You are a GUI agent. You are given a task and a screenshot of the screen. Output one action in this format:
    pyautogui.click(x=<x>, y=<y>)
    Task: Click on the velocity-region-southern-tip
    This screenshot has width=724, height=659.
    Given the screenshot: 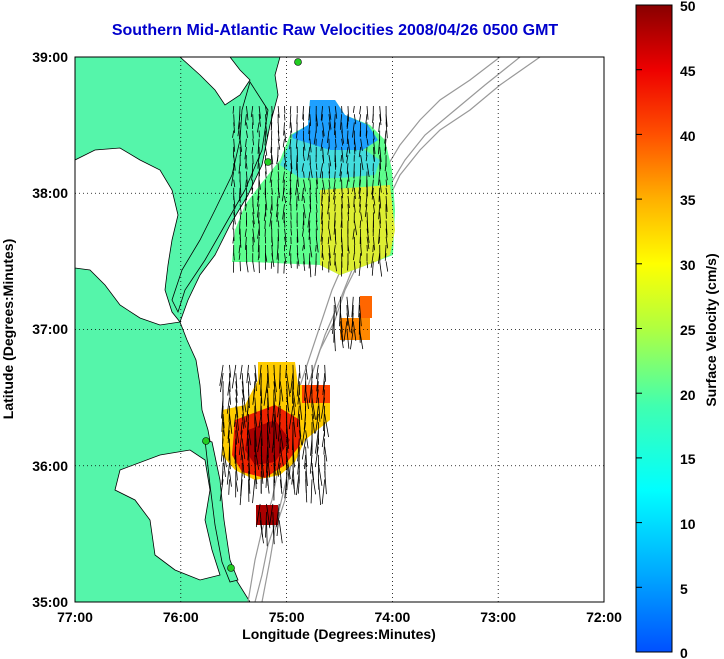 What is the action you would take?
    pyautogui.click(x=267, y=515)
    